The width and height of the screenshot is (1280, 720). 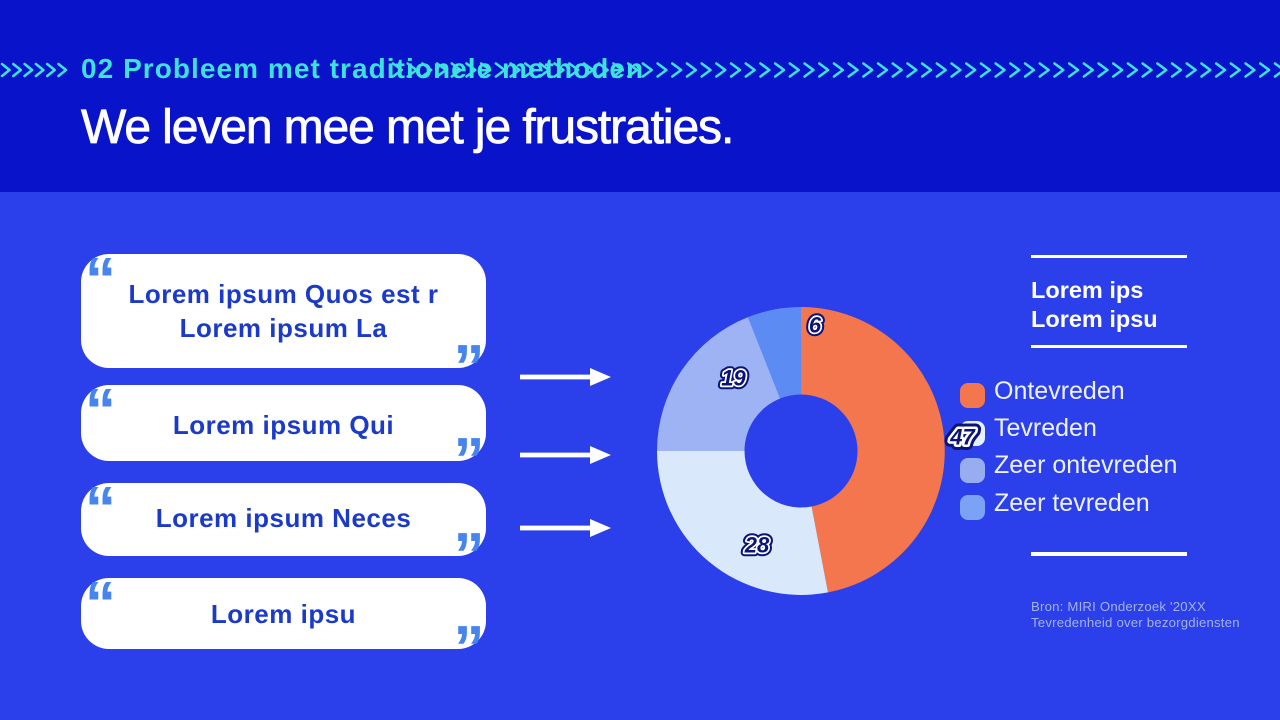 I want to click on svg-text: 28, so click(x=757, y=545).